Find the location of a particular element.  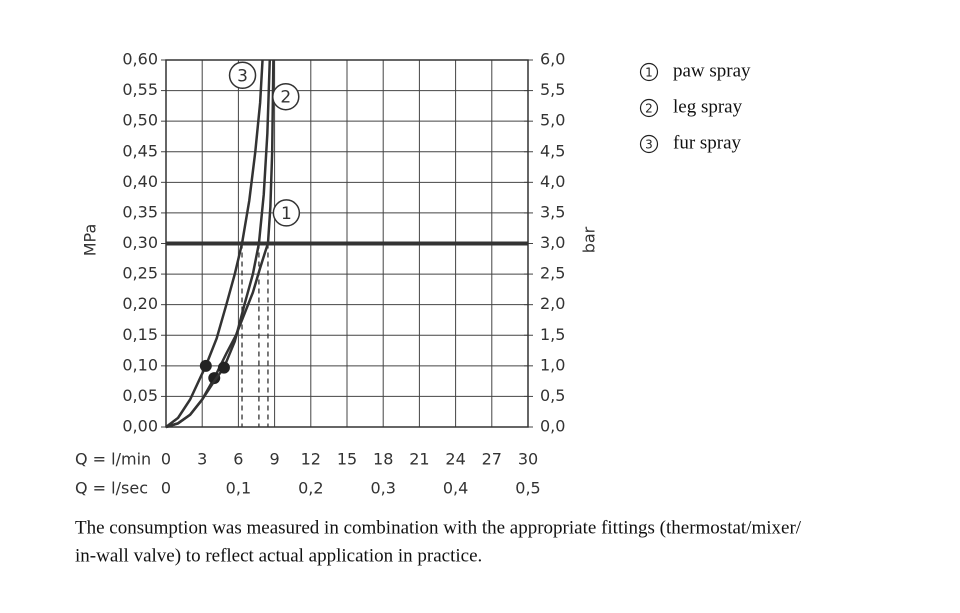

y2-tick-label: 0,5 is located at coordinates (552, 395).